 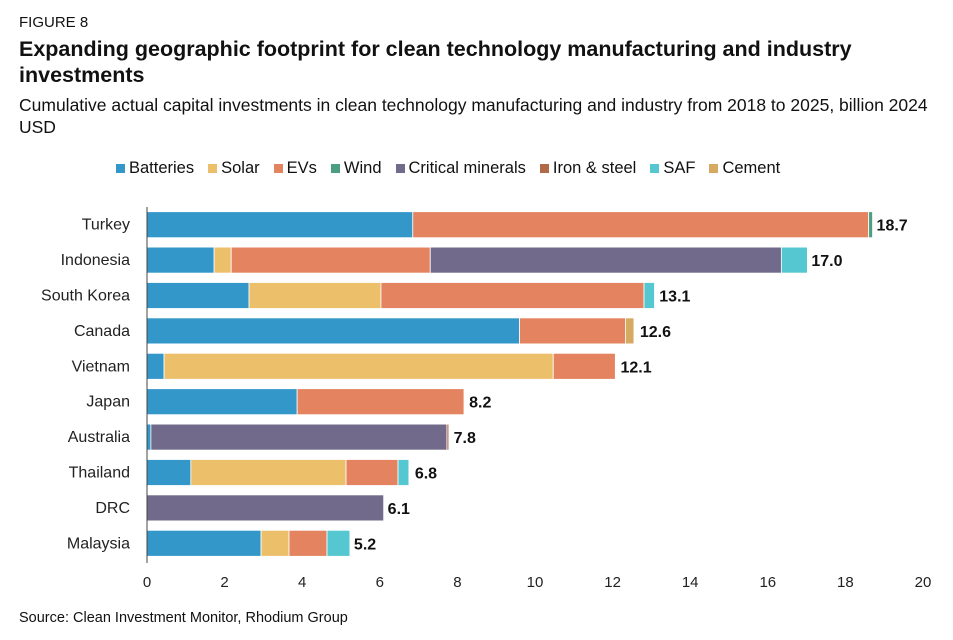 I want to click on bar-segment-iron-steel, so click(x=448, y=437).